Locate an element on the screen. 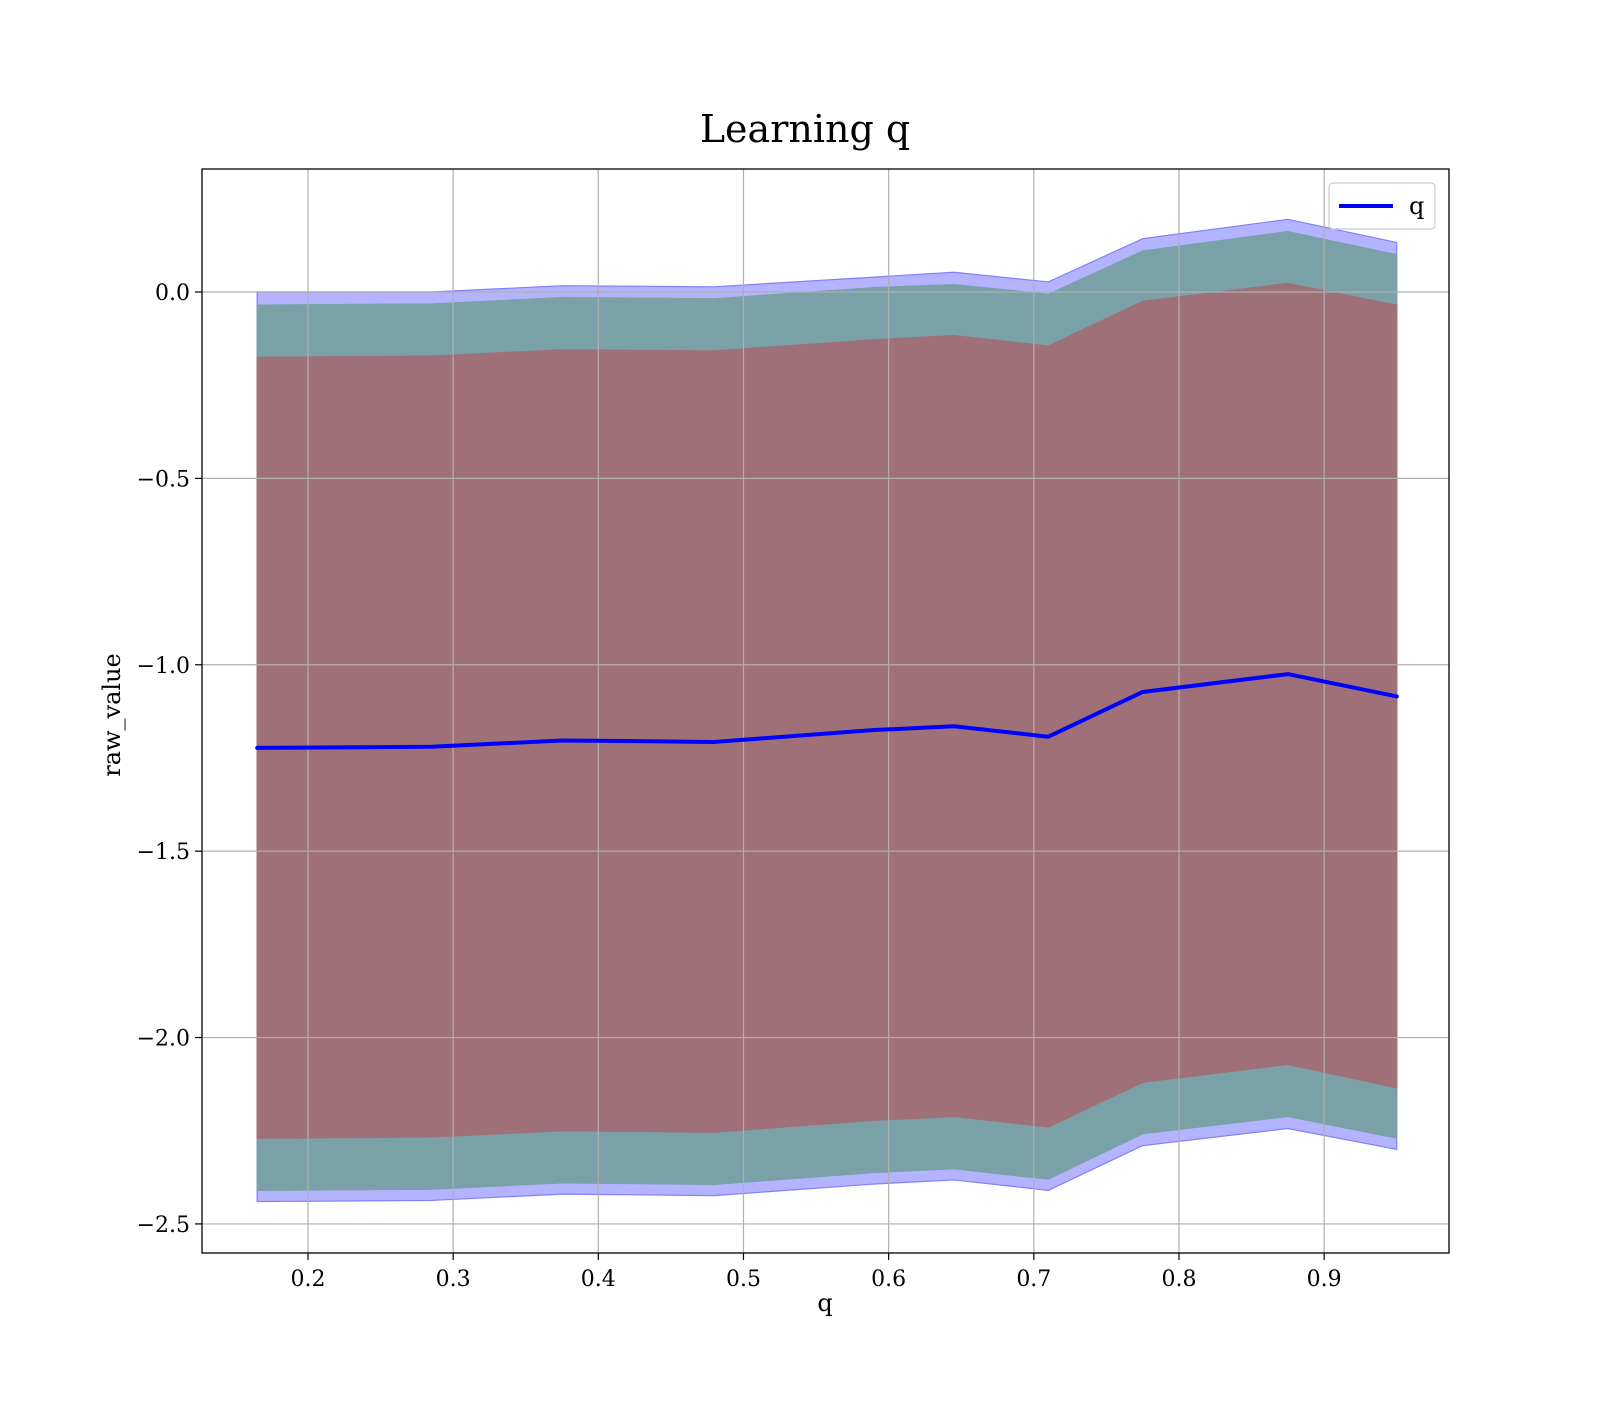 This screenshot has height=1404, width=1600. series-line-q is located at coordinates (827, 711).